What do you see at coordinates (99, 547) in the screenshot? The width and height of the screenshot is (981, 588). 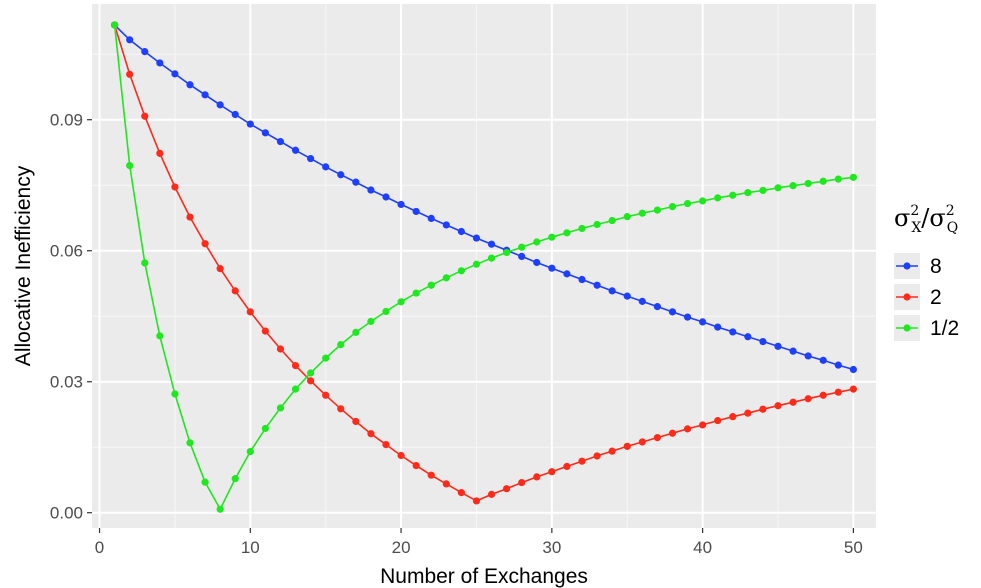 I see `x-tick-label: 0` at bounding box center [99, 547].